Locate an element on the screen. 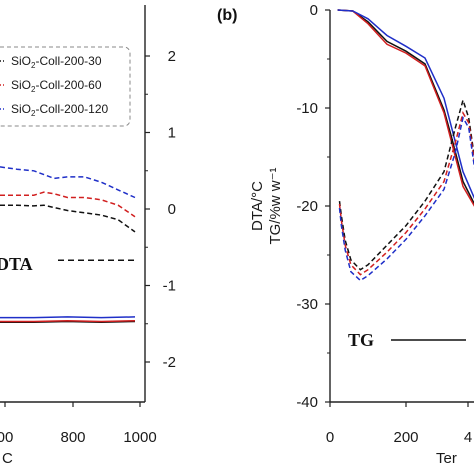 This screenshot has width=474, height=474. panel-a-dta-annotation: DTA is located at coordinates (68, 264).